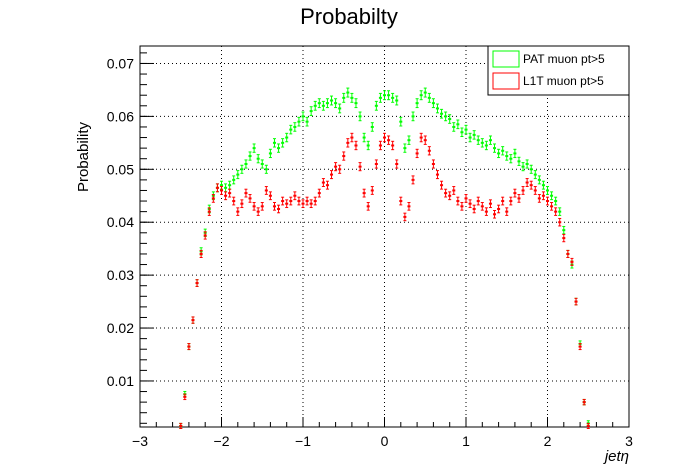 This screenshot has width=698, height=476. What do you see at coordinates (140, 441) in the screenshot?
I see `x-tick-label: −3` at bounding box center [140, 441].